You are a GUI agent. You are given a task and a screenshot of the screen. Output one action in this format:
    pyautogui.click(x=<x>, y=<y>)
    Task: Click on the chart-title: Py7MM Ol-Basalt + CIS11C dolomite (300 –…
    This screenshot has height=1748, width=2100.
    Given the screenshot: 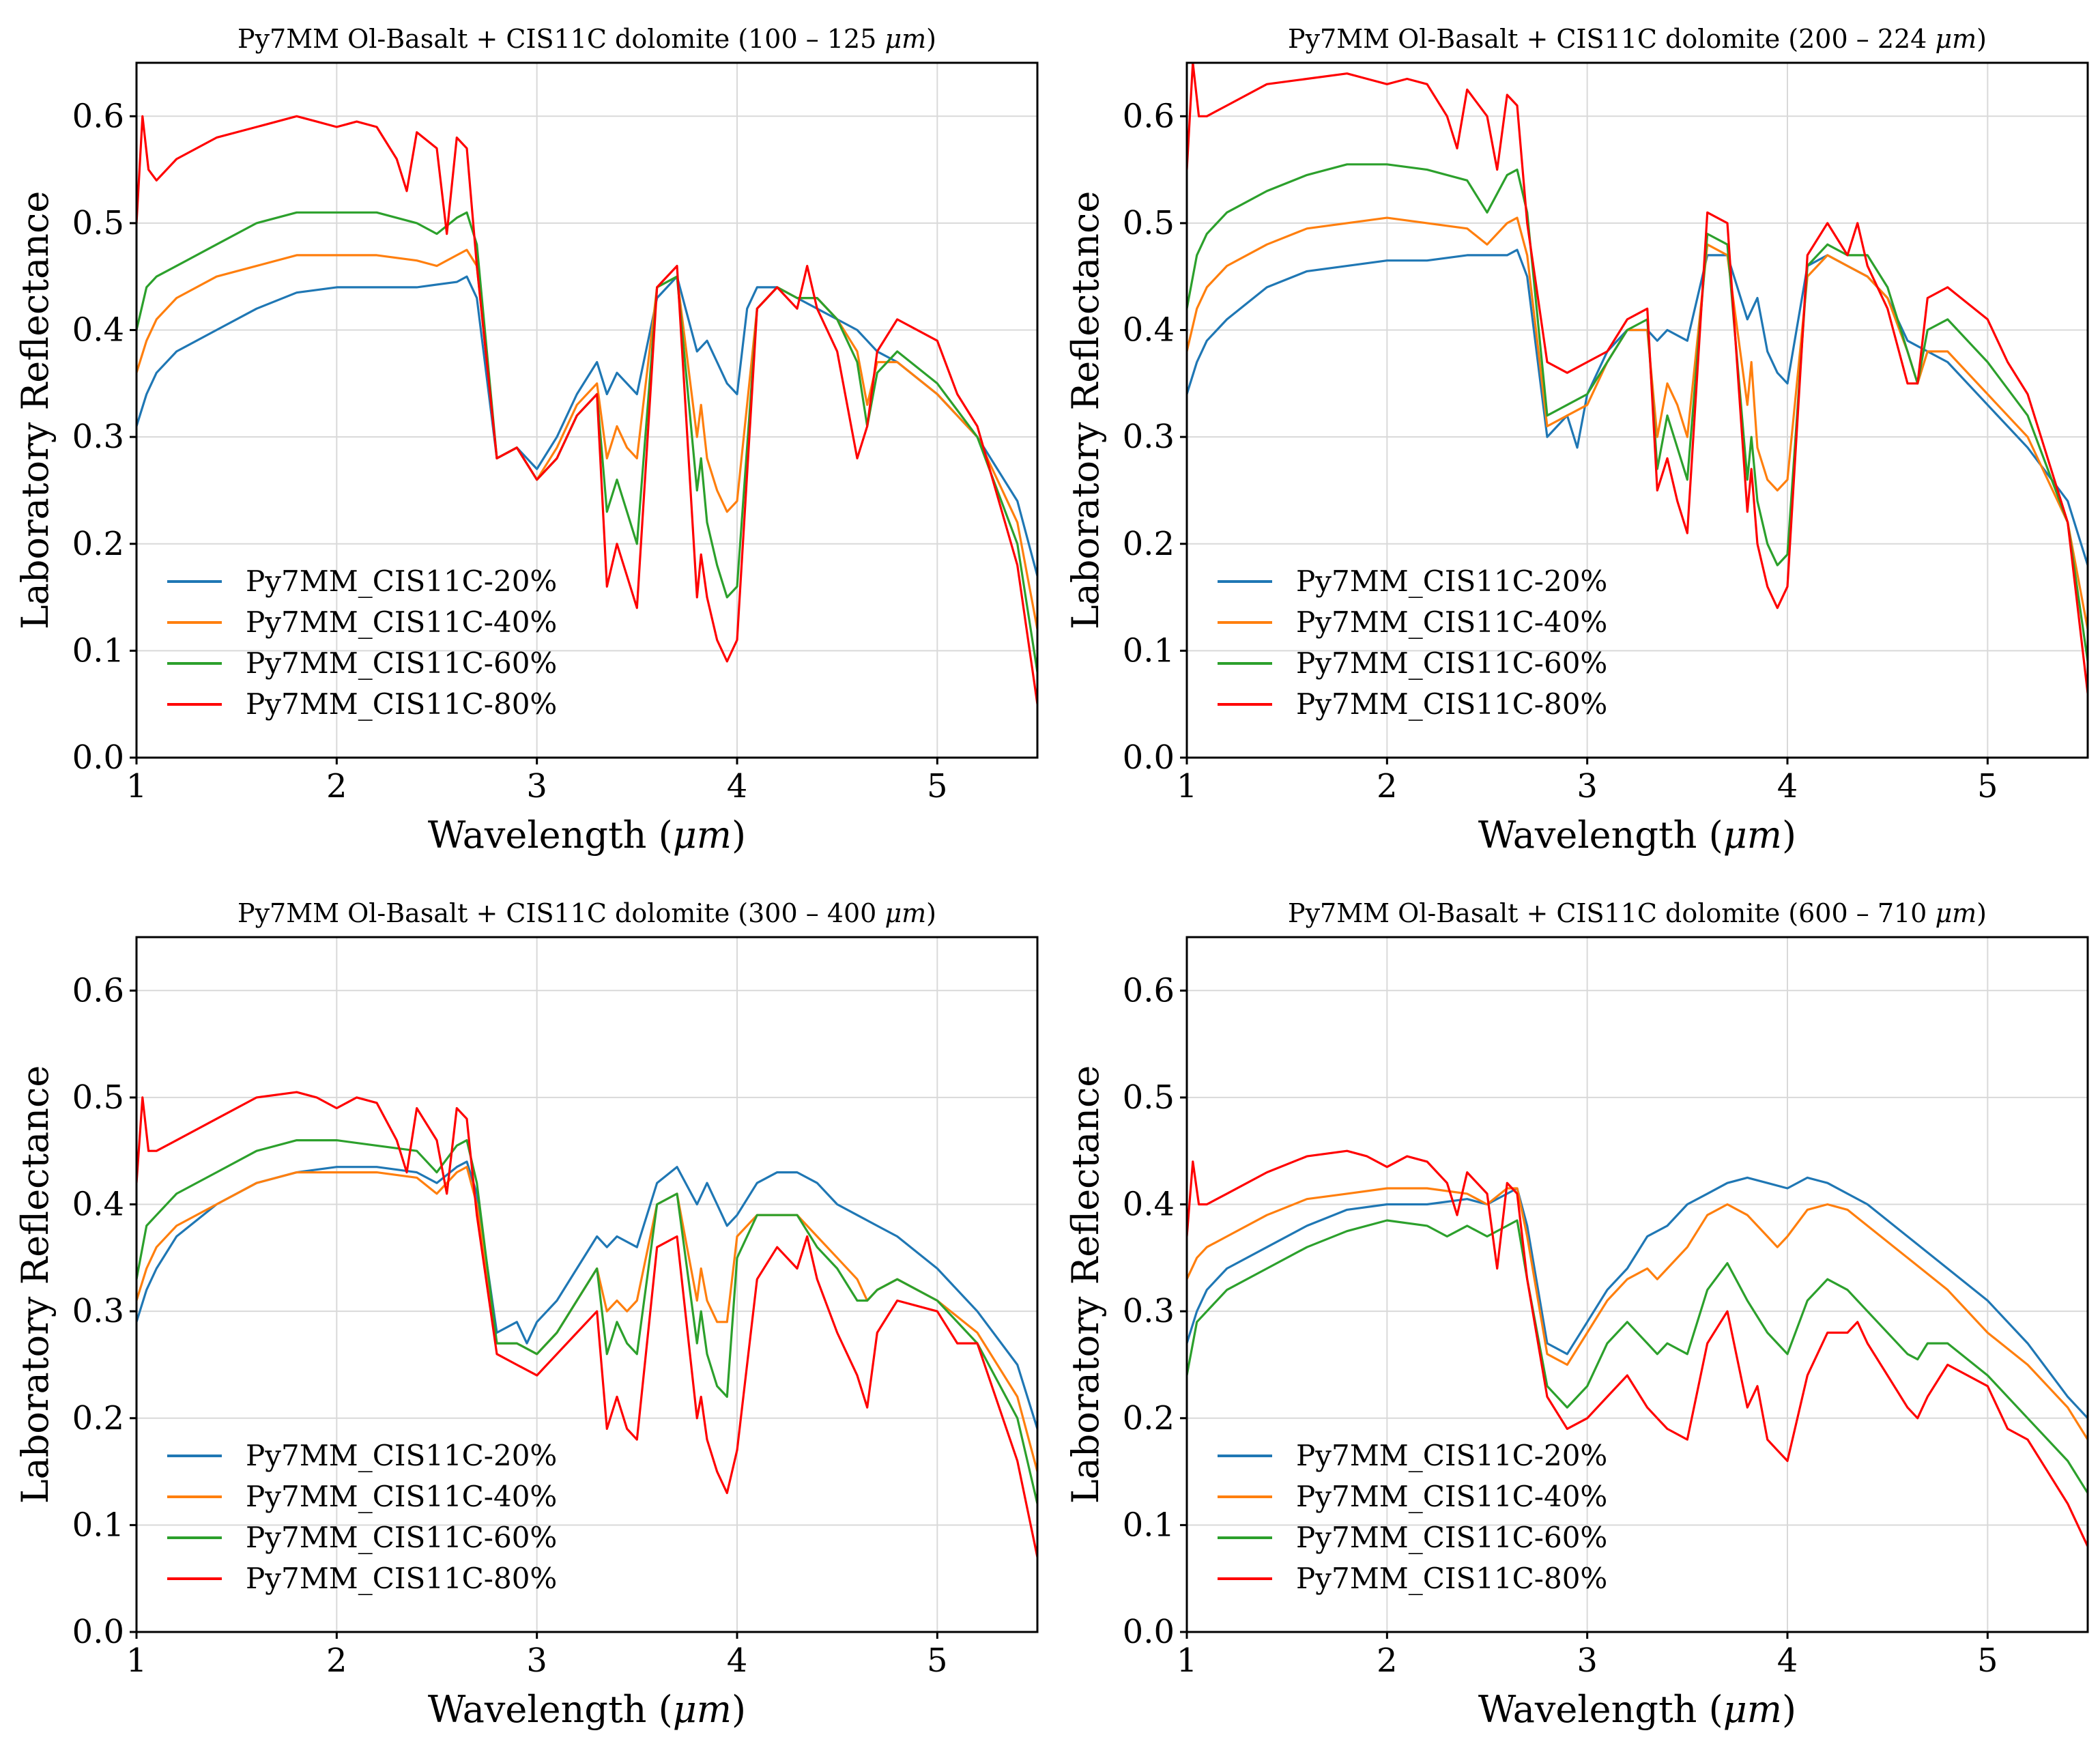 What is the action you would take?
    pyautogui.click(x=587, y=913)
    